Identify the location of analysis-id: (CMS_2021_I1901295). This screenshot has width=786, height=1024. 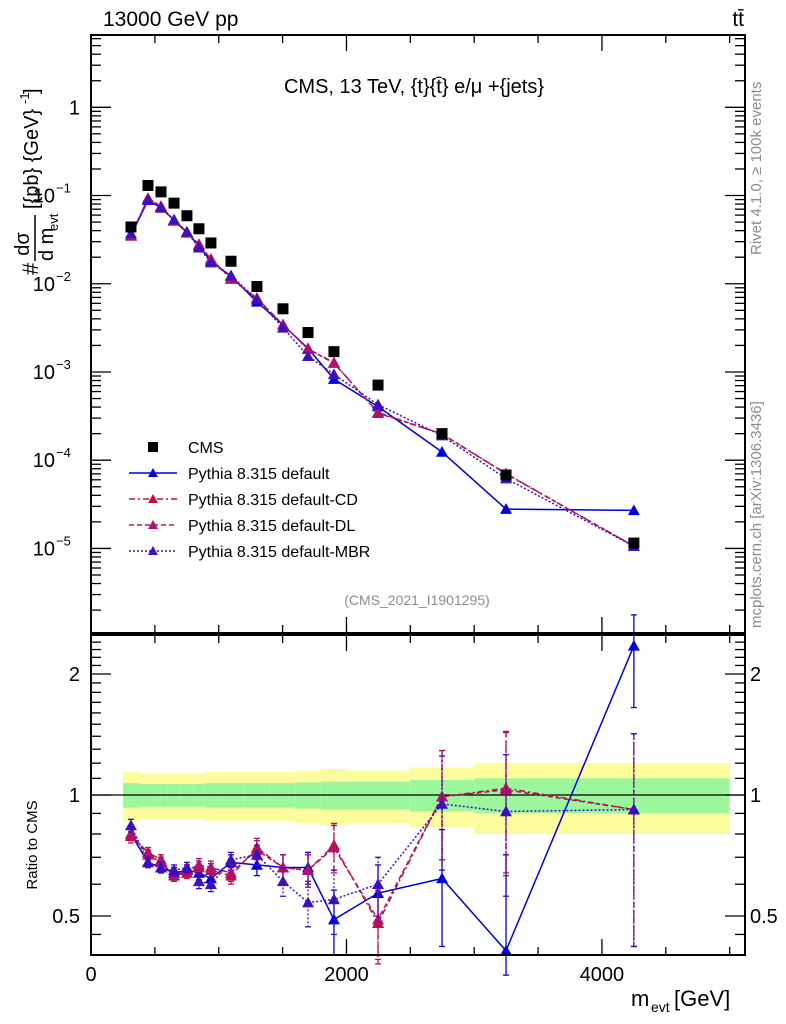
(417, 600).